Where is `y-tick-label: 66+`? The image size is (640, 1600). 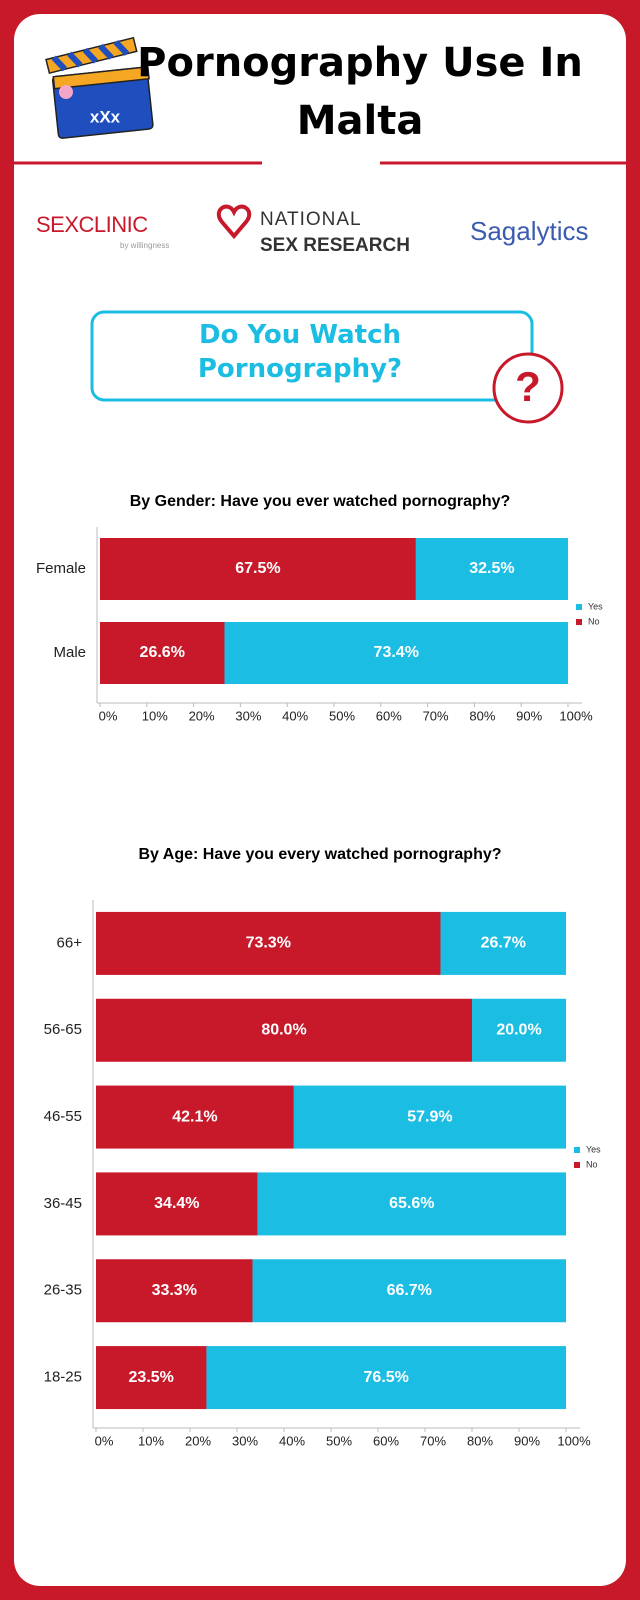
y-tick-label: 66+ is located at coordinates (70, 942).